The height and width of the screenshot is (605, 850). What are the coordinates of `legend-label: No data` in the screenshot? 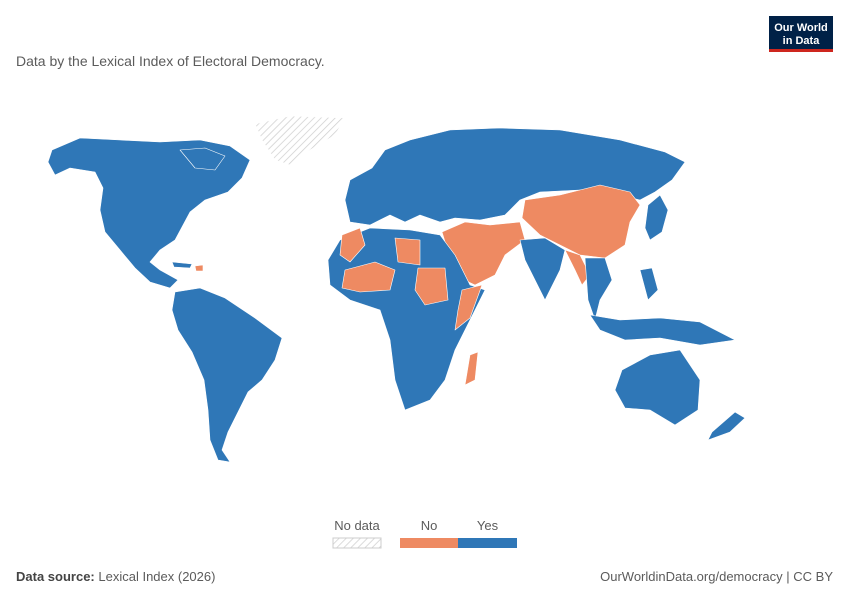 It's located at (357, 525).